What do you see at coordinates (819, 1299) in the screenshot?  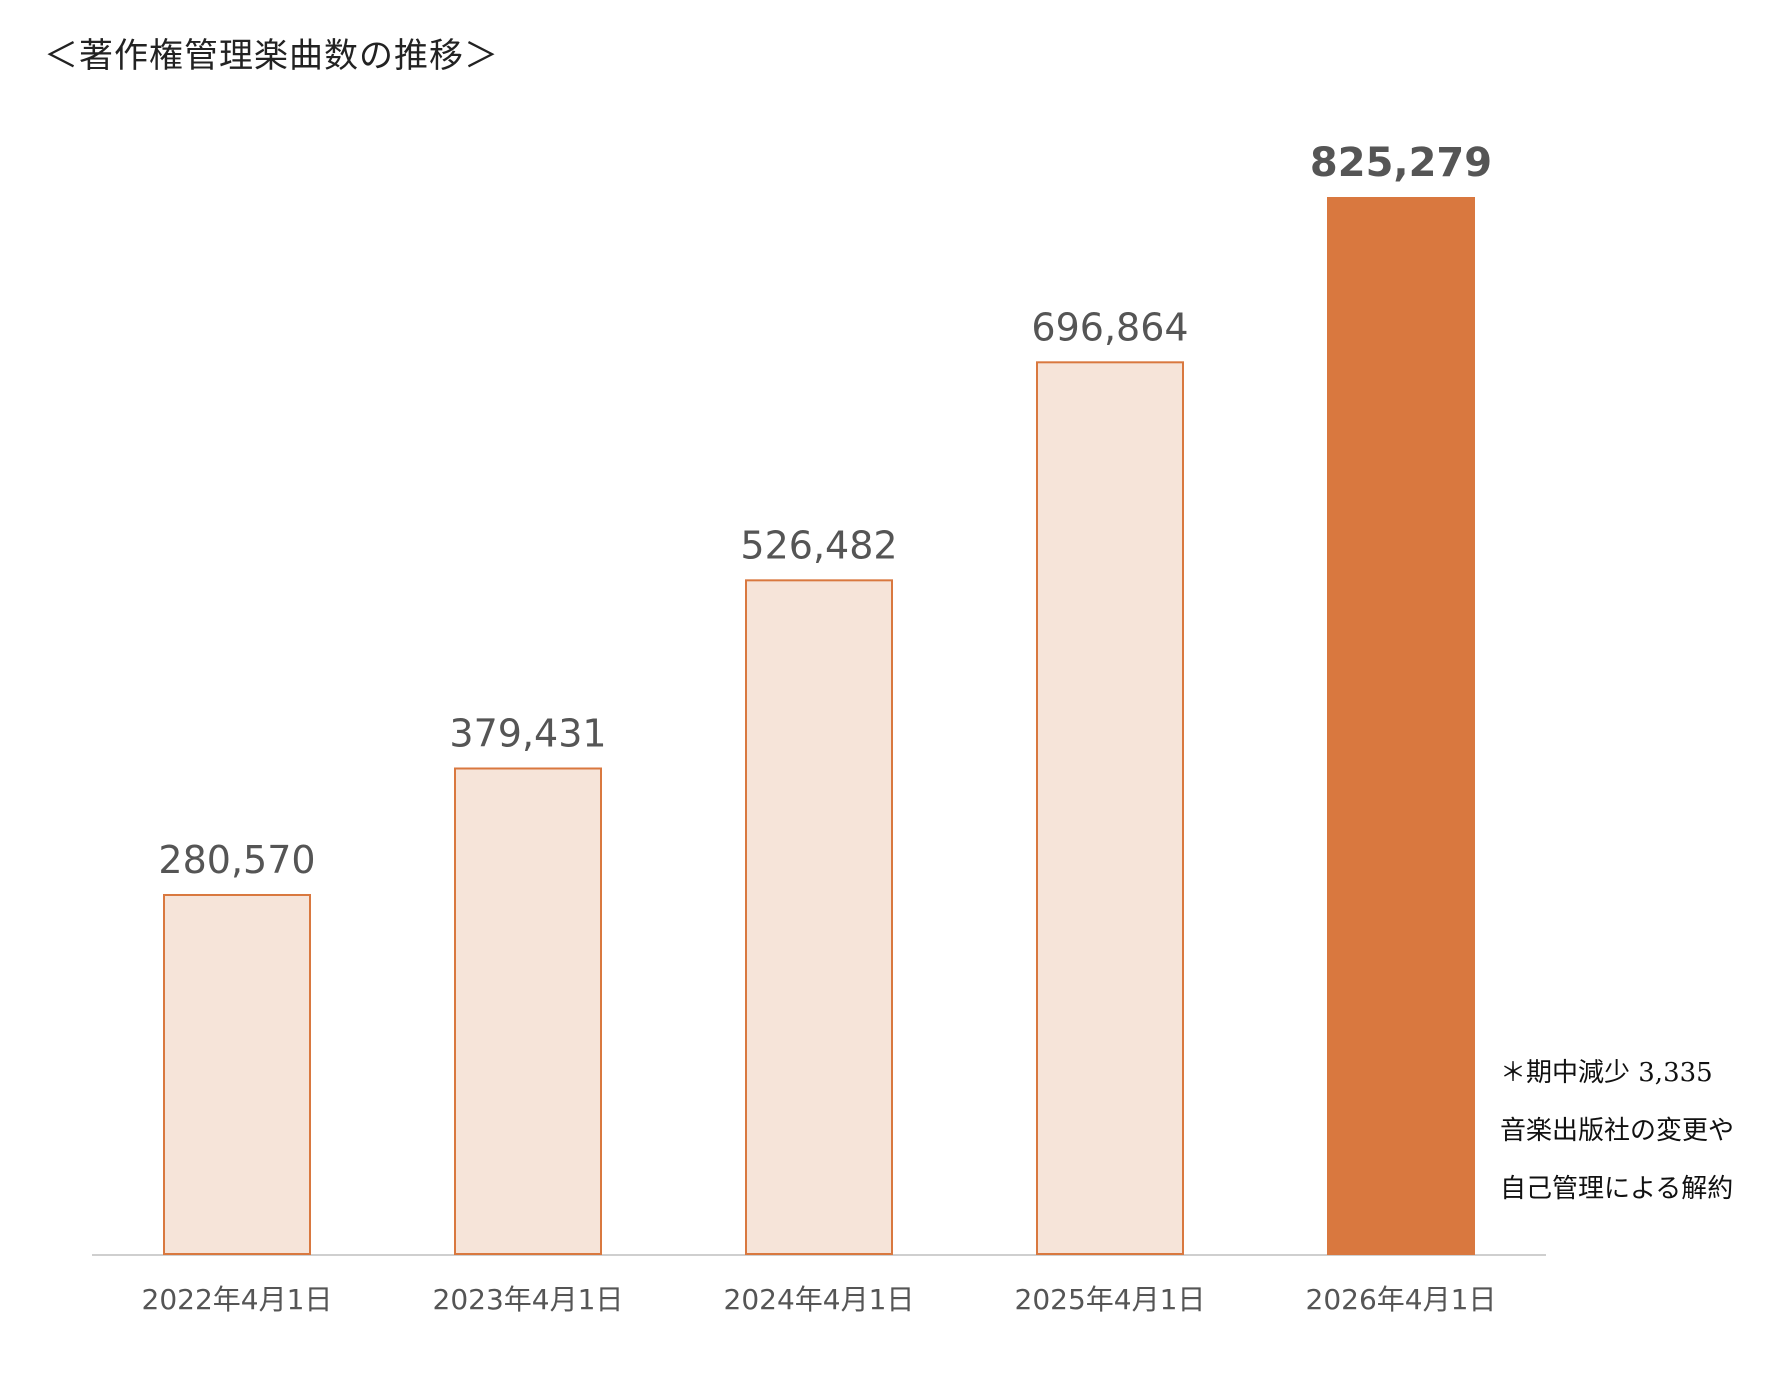 I see `x-tick-label-3: 2024年4月1日` at bounding box center [819, 1299].